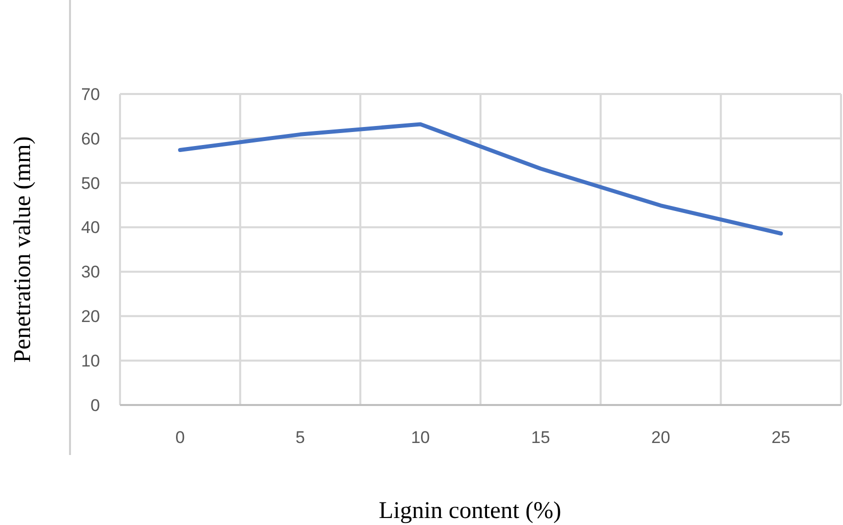  Describe the element at coordinates (660, 437) in the screenshot. I see `x-tick-label: 20` at that location.